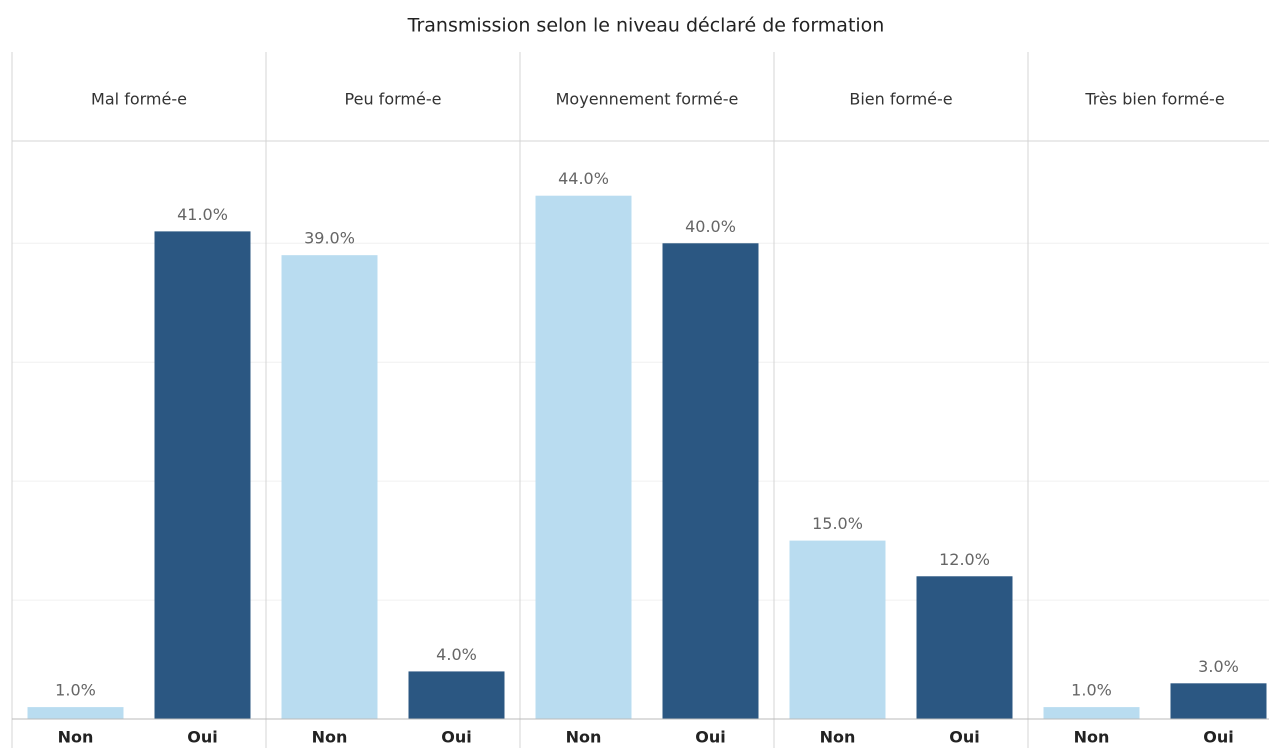  I want to click on value-label: 44.0%, so click(583, 178).